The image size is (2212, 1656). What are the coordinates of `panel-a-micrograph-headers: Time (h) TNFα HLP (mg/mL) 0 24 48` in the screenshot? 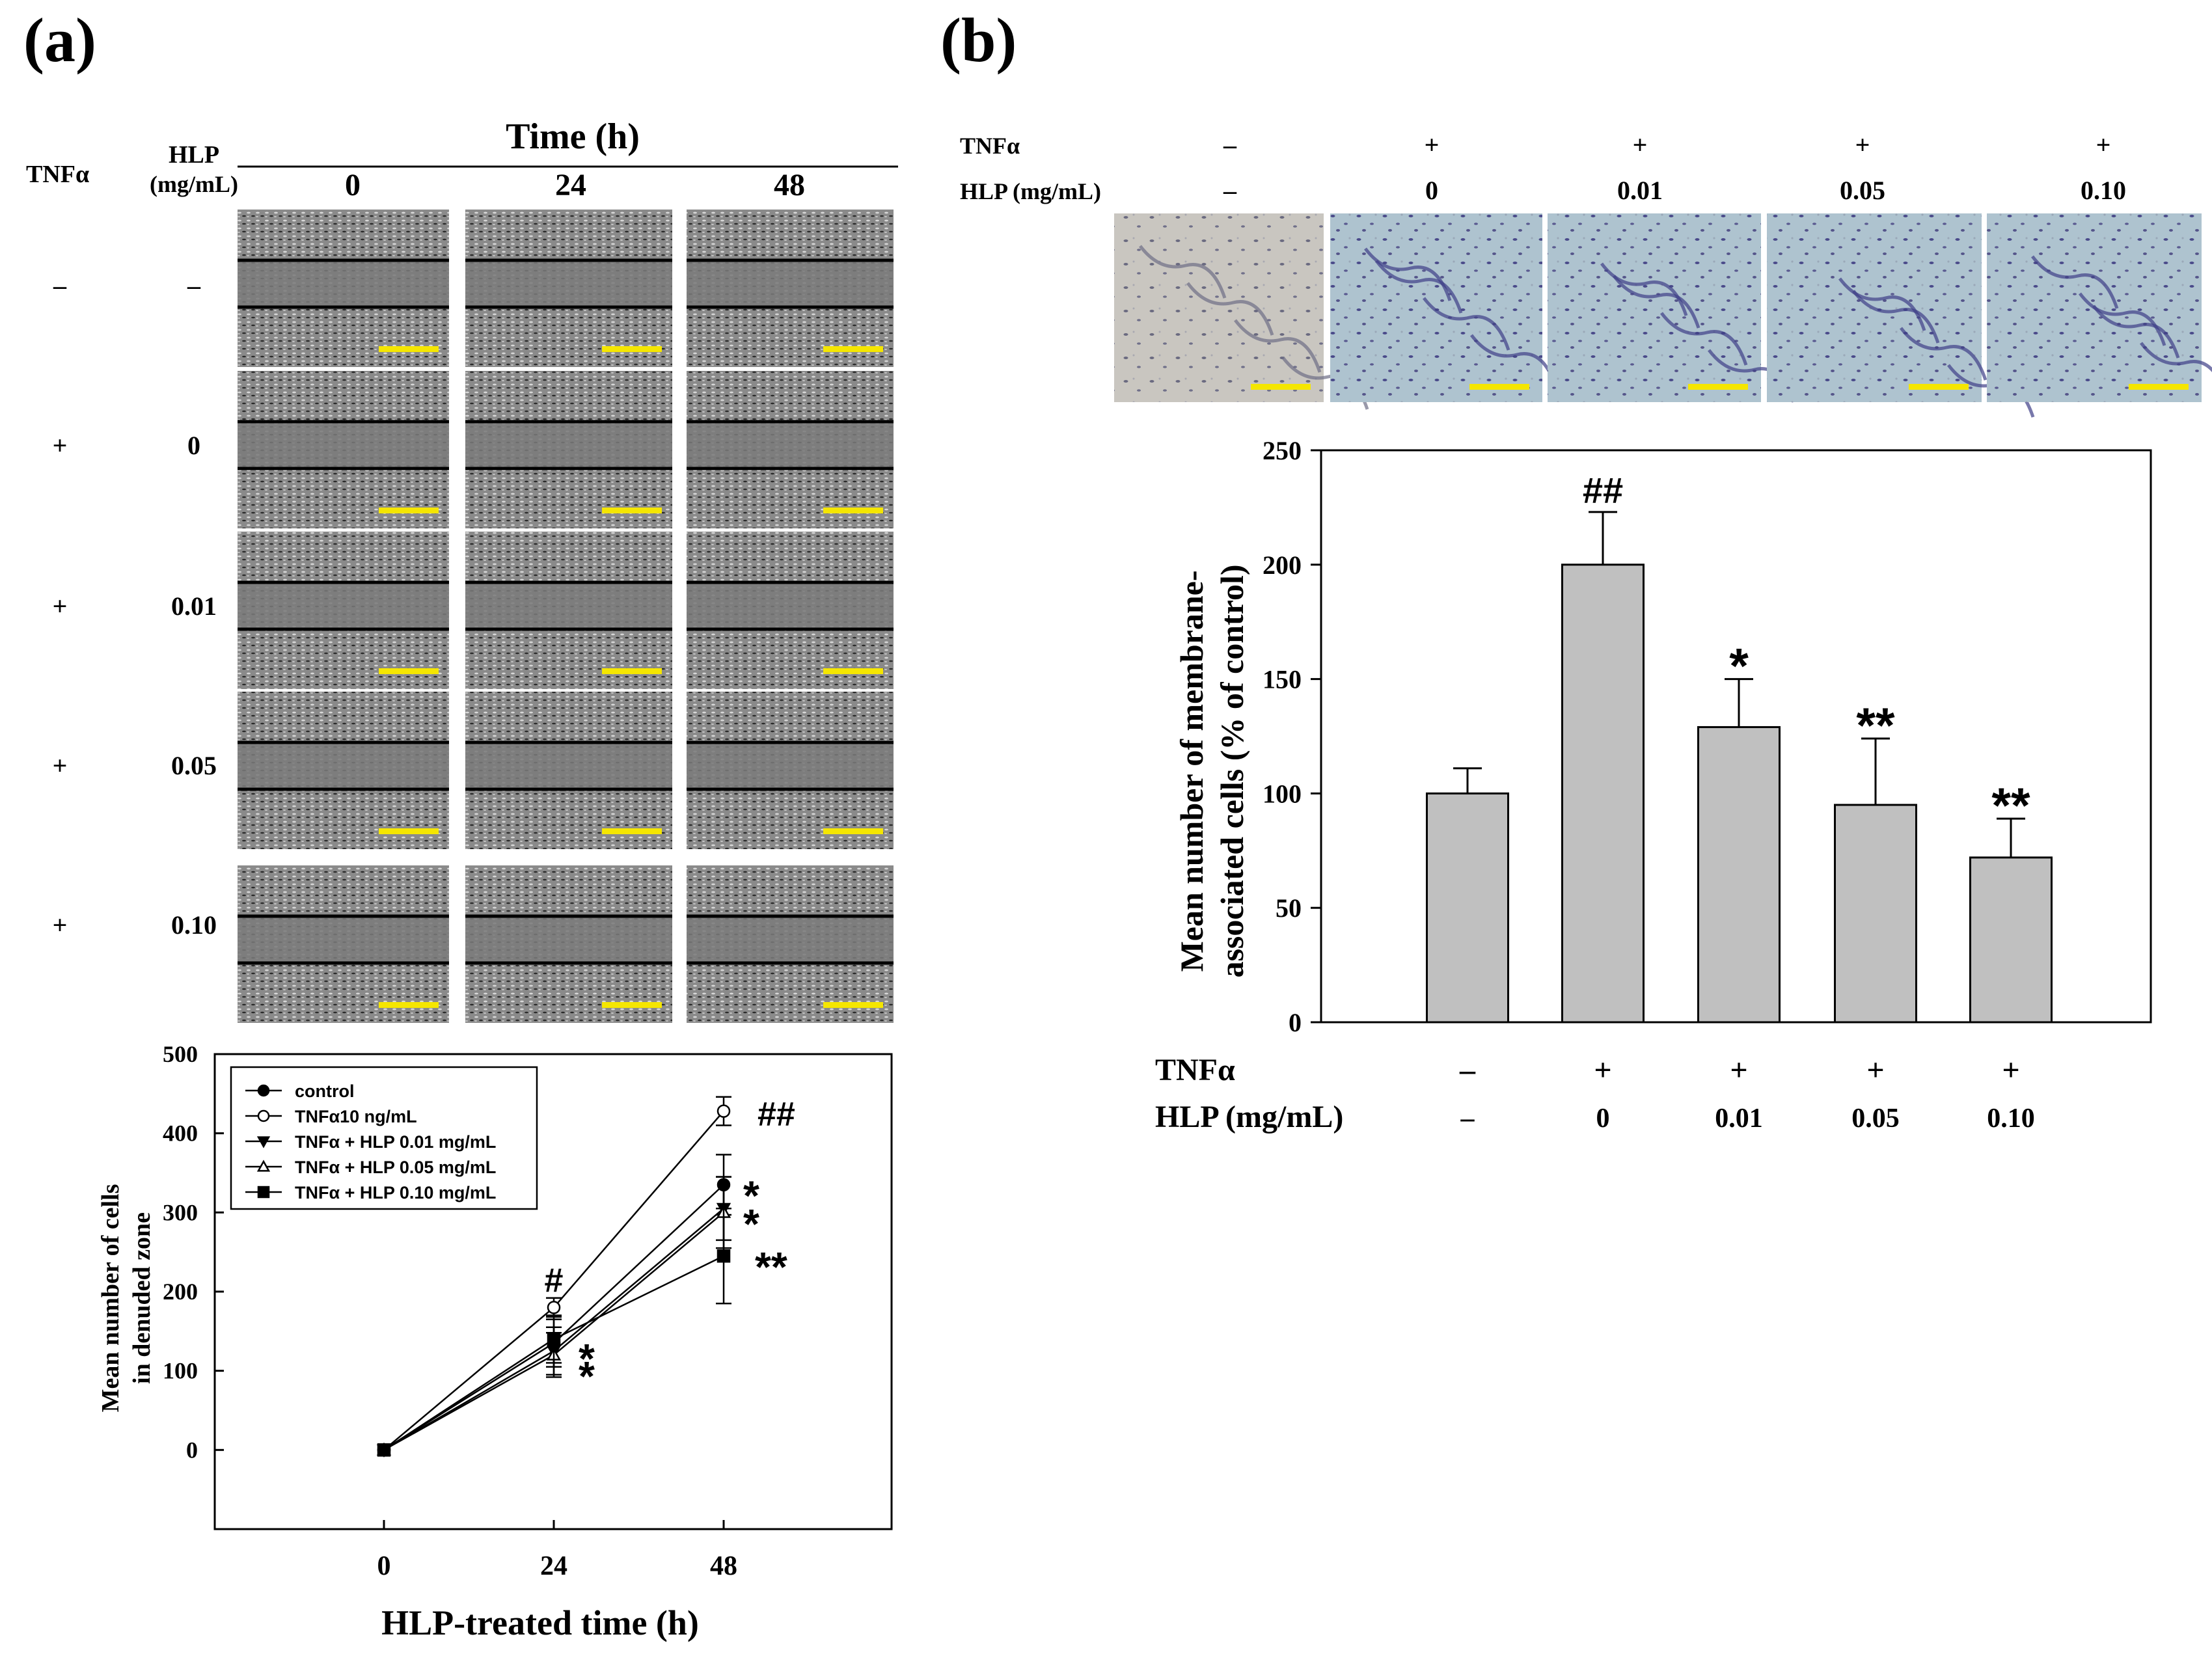 It's located at (462, 159).